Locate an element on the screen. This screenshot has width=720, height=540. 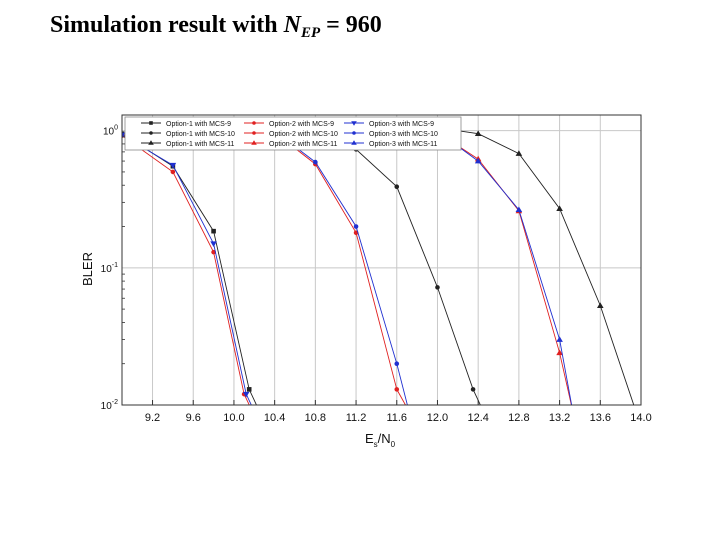
legend-box is located at coordinates (293, 133).